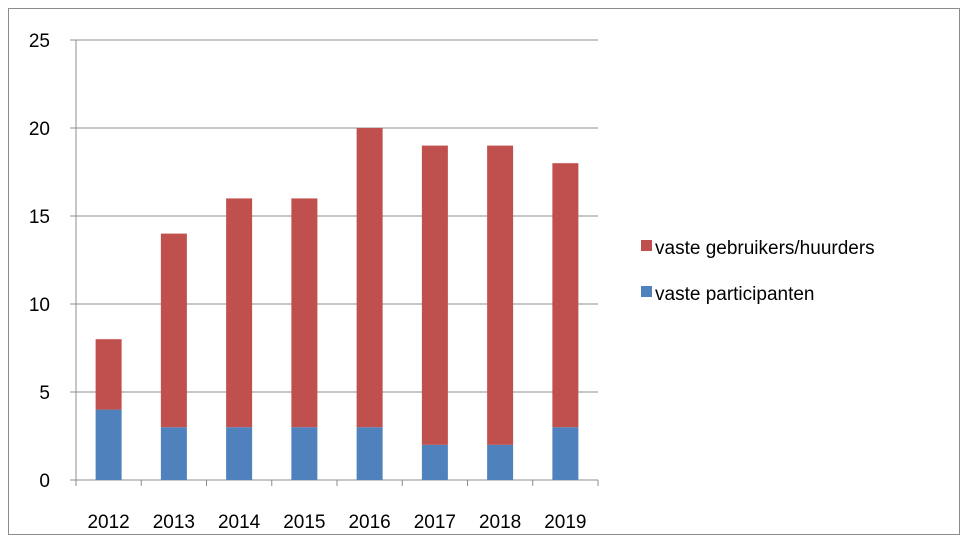 Image resolution: width=962 pixels, height=537 pixels. What do you see at coordinates (369, 453) in the screenshot?
I see `bar-participanten-2016` at bounding box center [369, 453].